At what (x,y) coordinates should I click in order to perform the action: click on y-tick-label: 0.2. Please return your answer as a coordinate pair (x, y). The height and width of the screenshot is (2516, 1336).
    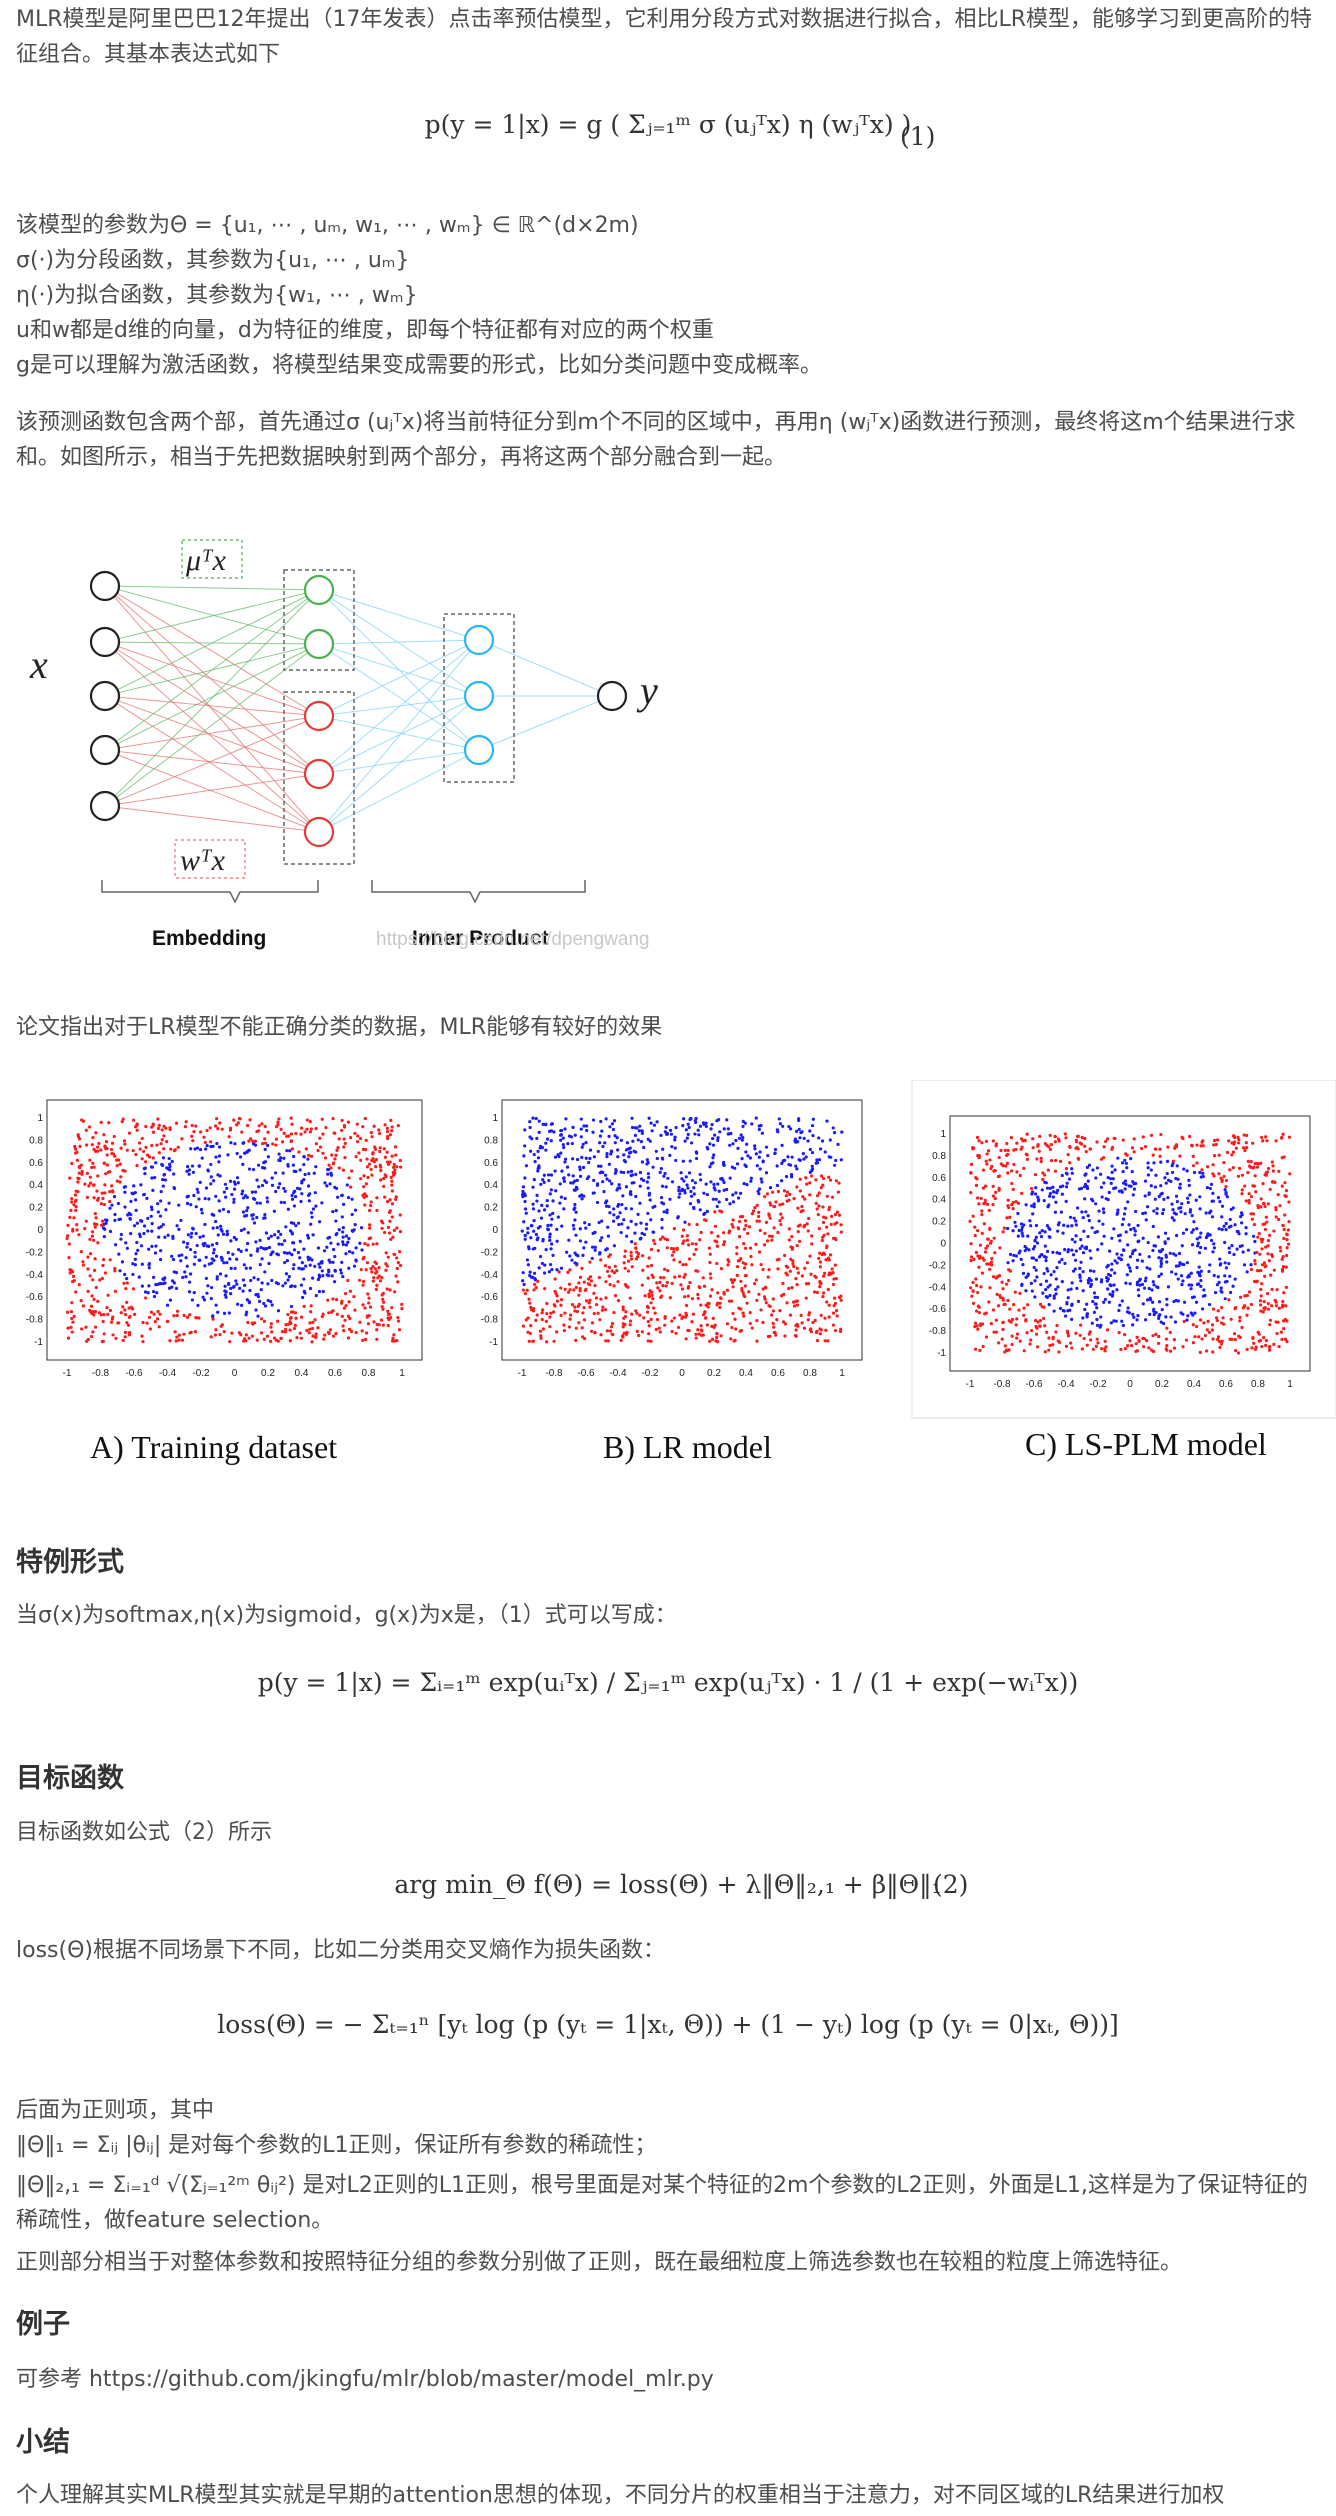
    Looking at the image, I should click on (36, 1208).